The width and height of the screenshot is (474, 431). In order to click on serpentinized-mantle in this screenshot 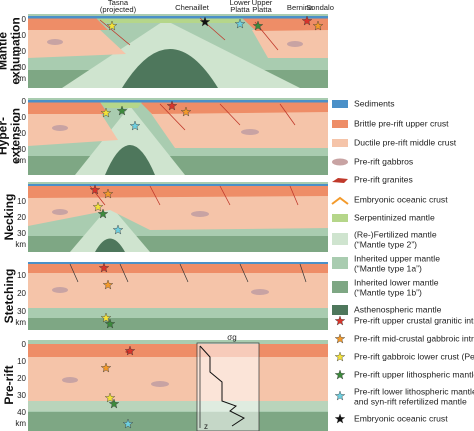, I will do `click(170, 20)`.